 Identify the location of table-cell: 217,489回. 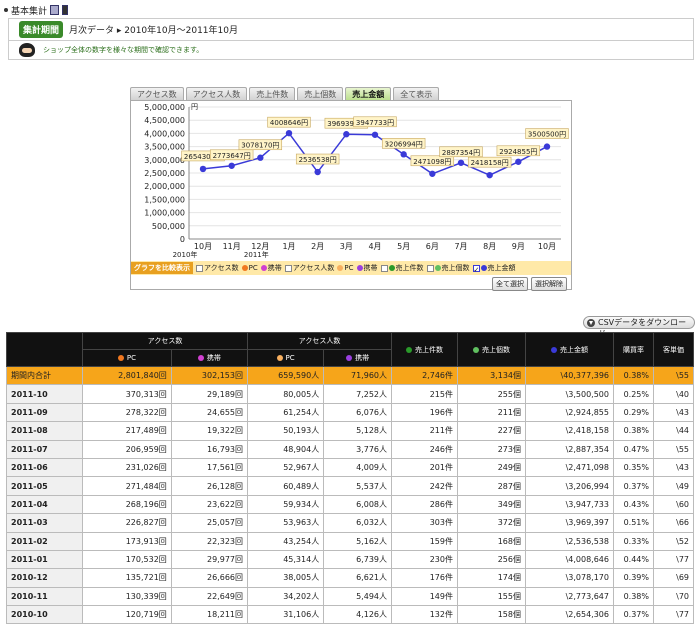
(127, 431).